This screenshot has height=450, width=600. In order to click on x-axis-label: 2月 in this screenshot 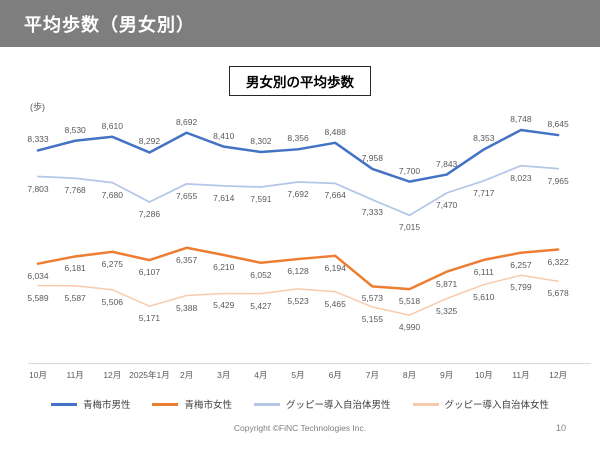, I will do `click(186, 375)`.